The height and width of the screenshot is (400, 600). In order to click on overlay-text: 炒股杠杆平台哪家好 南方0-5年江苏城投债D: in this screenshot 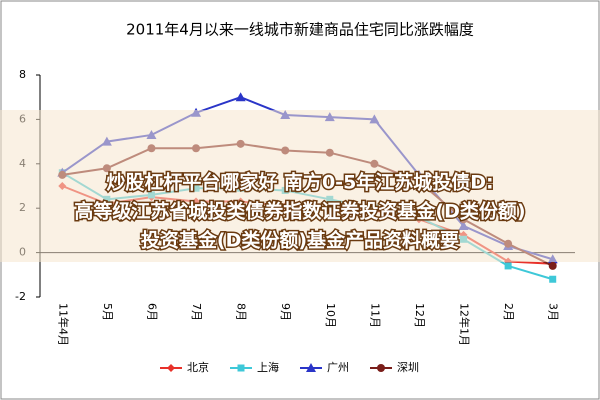, I will do `click(299, 182)`.